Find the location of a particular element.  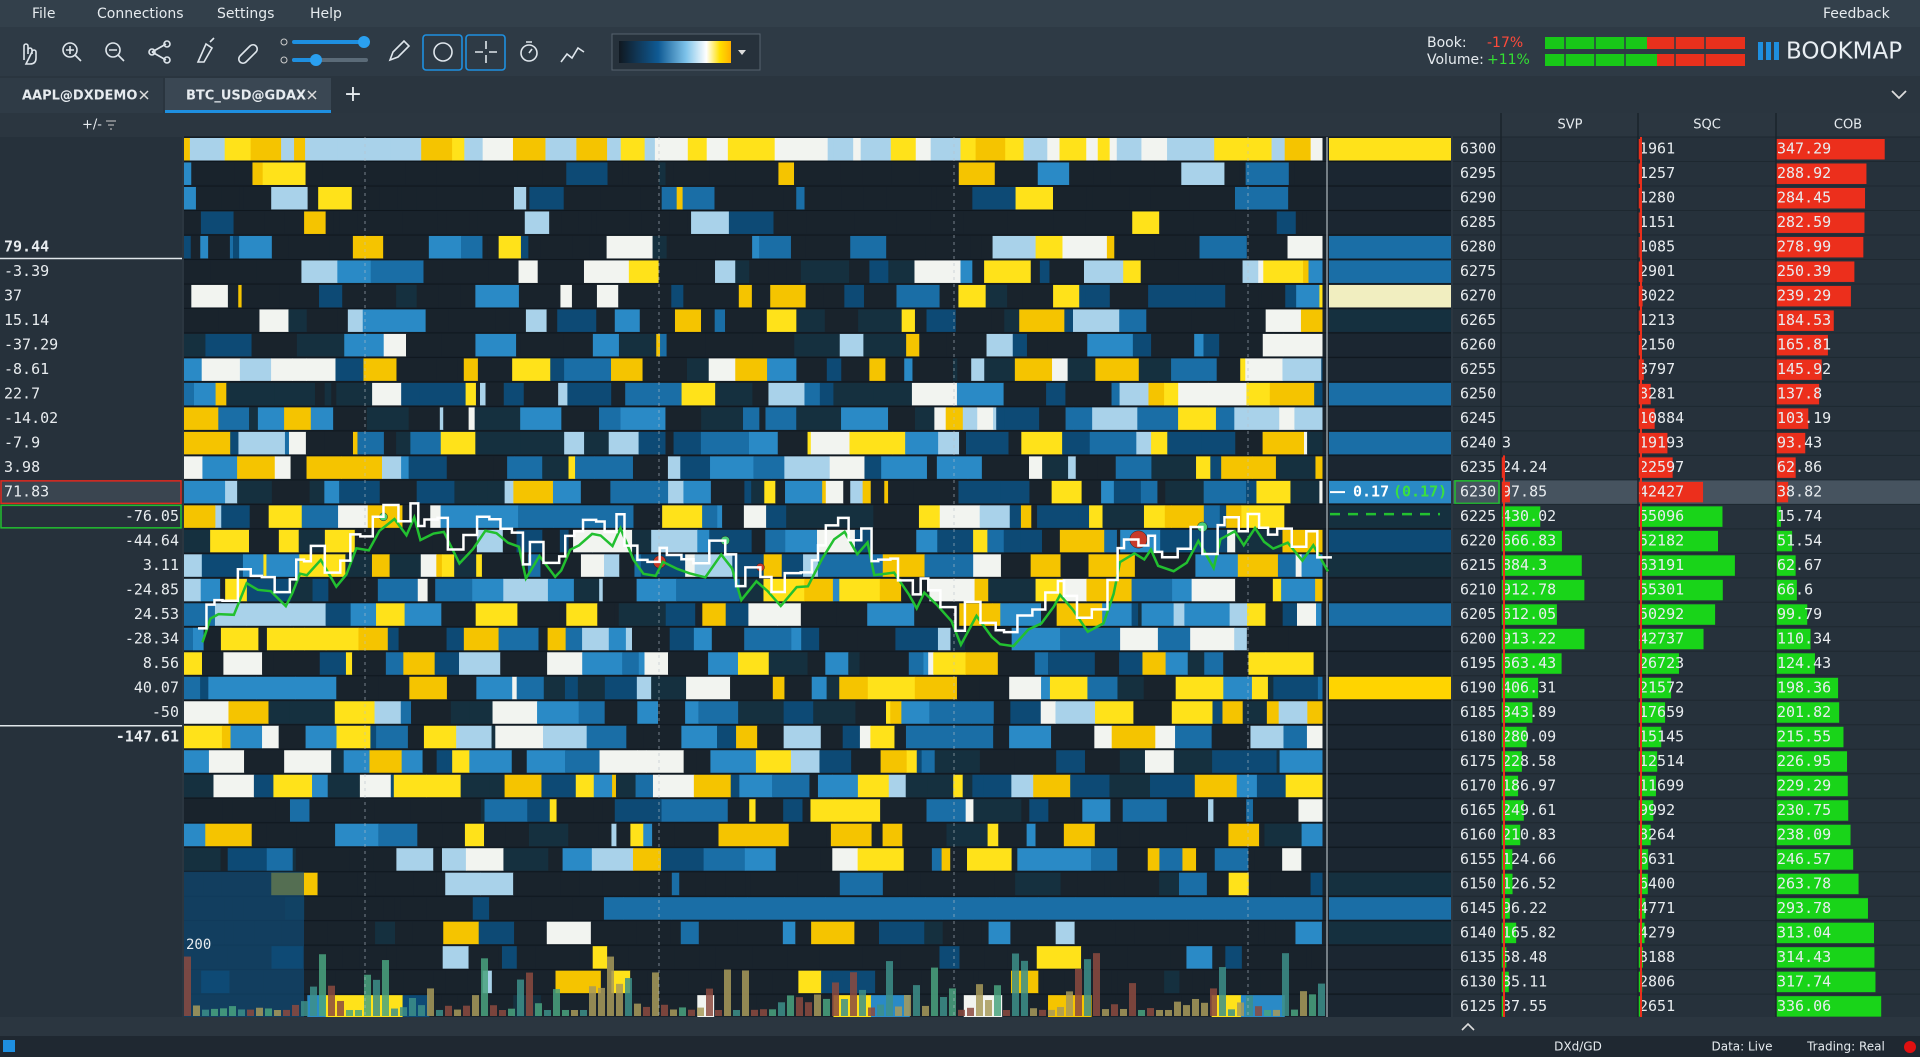

left-value: -24.85 is located at coordinates (152, 590).